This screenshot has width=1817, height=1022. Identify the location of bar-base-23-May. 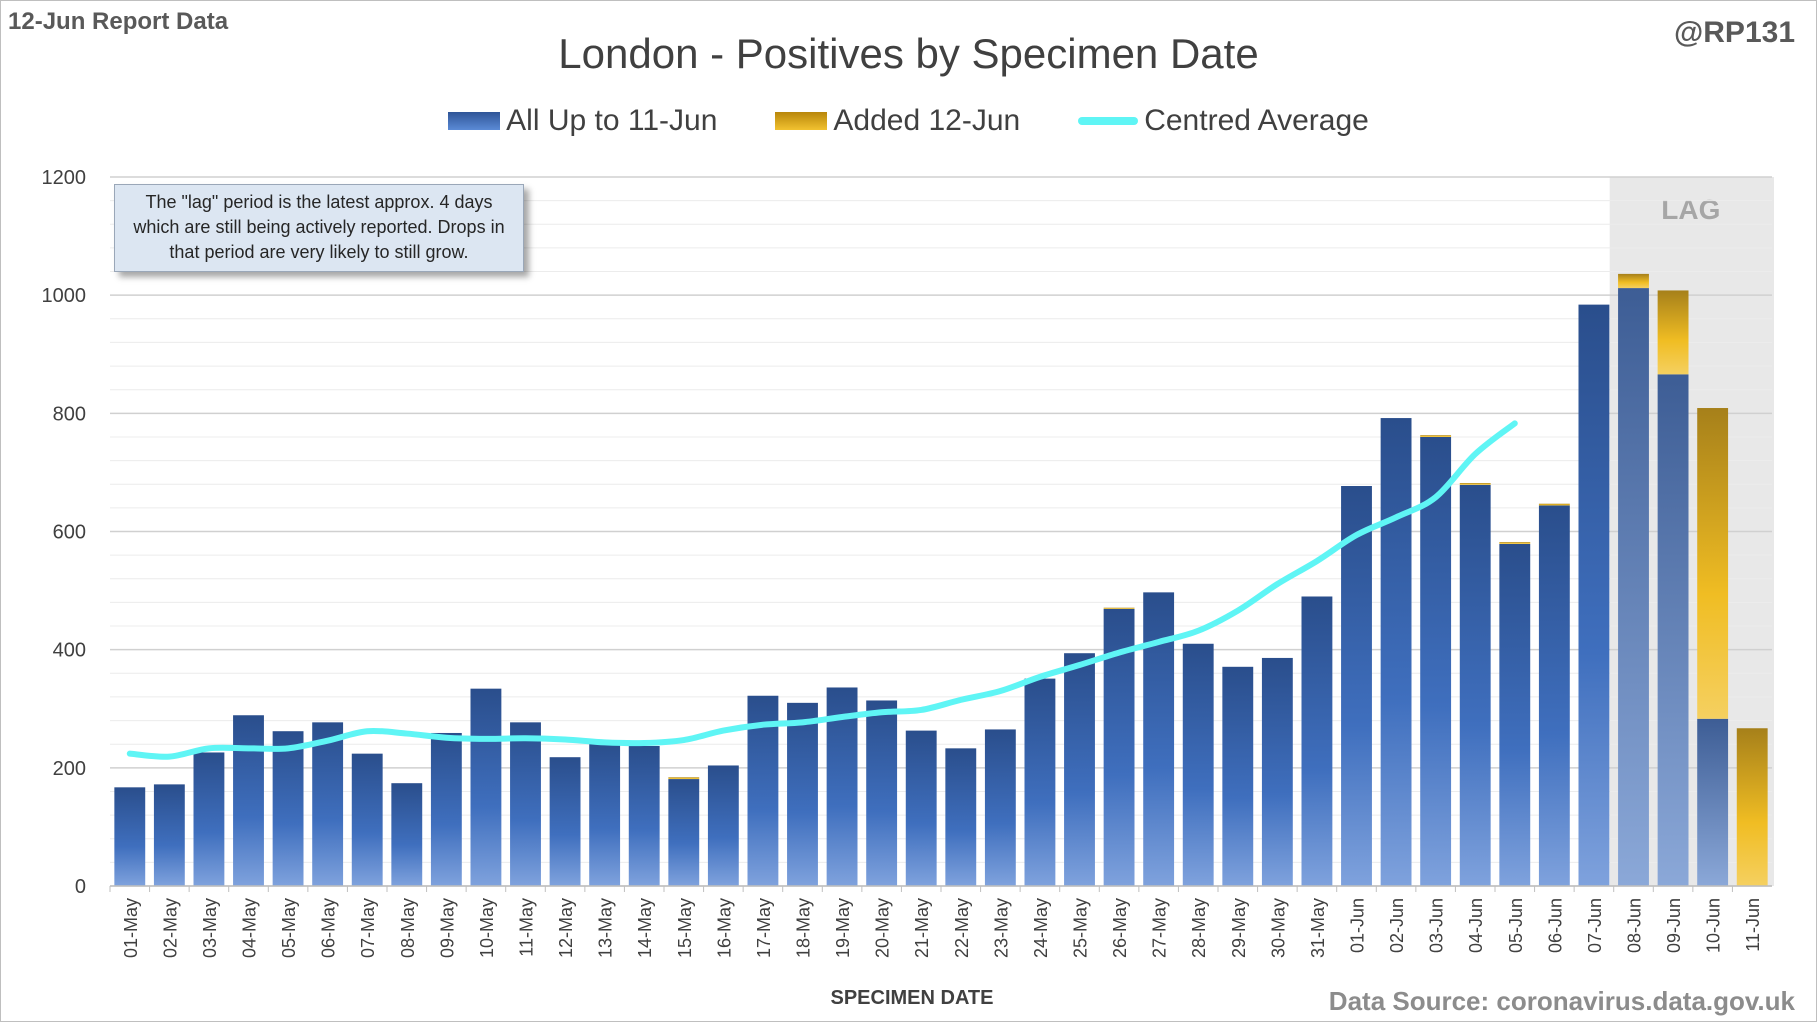
(1000, 807).